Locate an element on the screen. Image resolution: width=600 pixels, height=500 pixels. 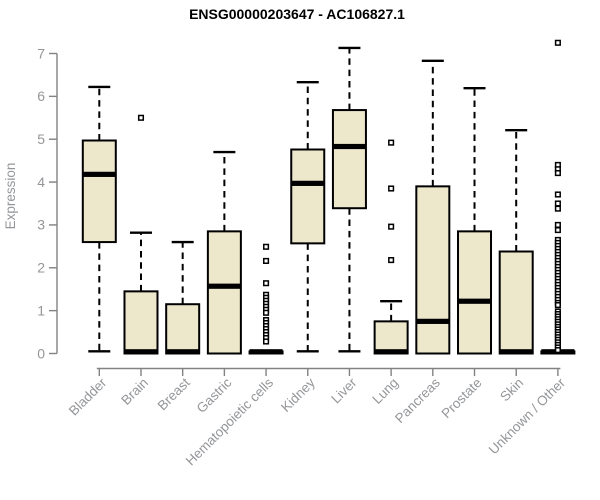
y-tick-label: 2 is located at coordinates (41, 268).